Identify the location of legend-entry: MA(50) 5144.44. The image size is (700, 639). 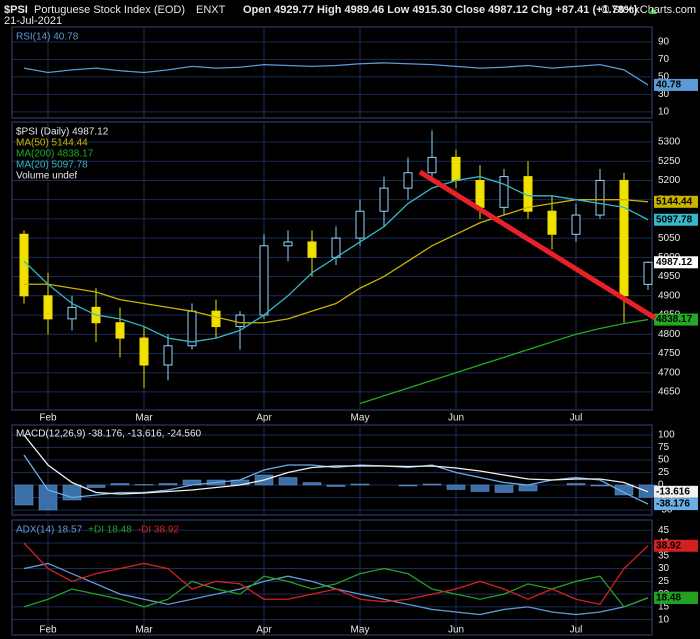
(52, 143).